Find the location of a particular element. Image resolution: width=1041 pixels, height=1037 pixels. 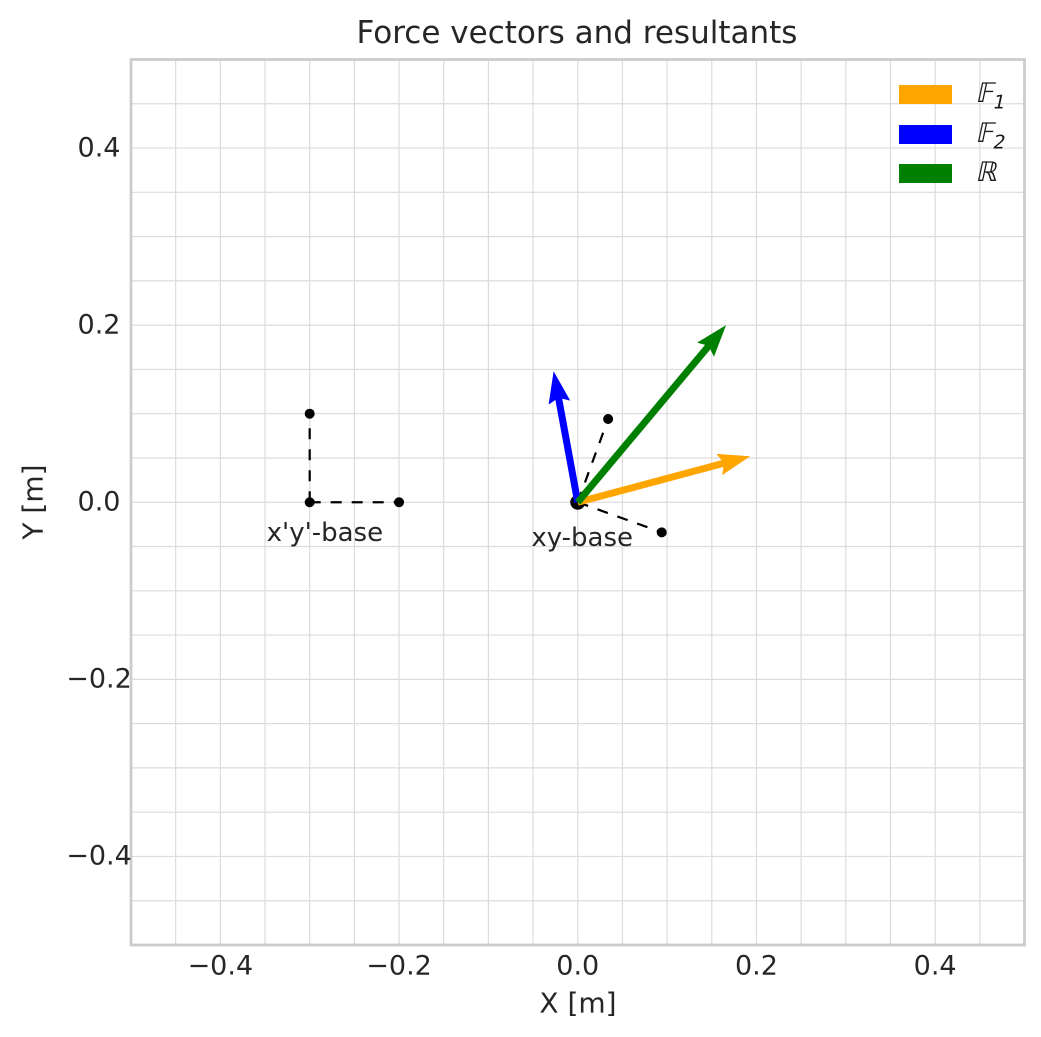

y-tick-label: 0.2 is located at coordinates (99, 325).